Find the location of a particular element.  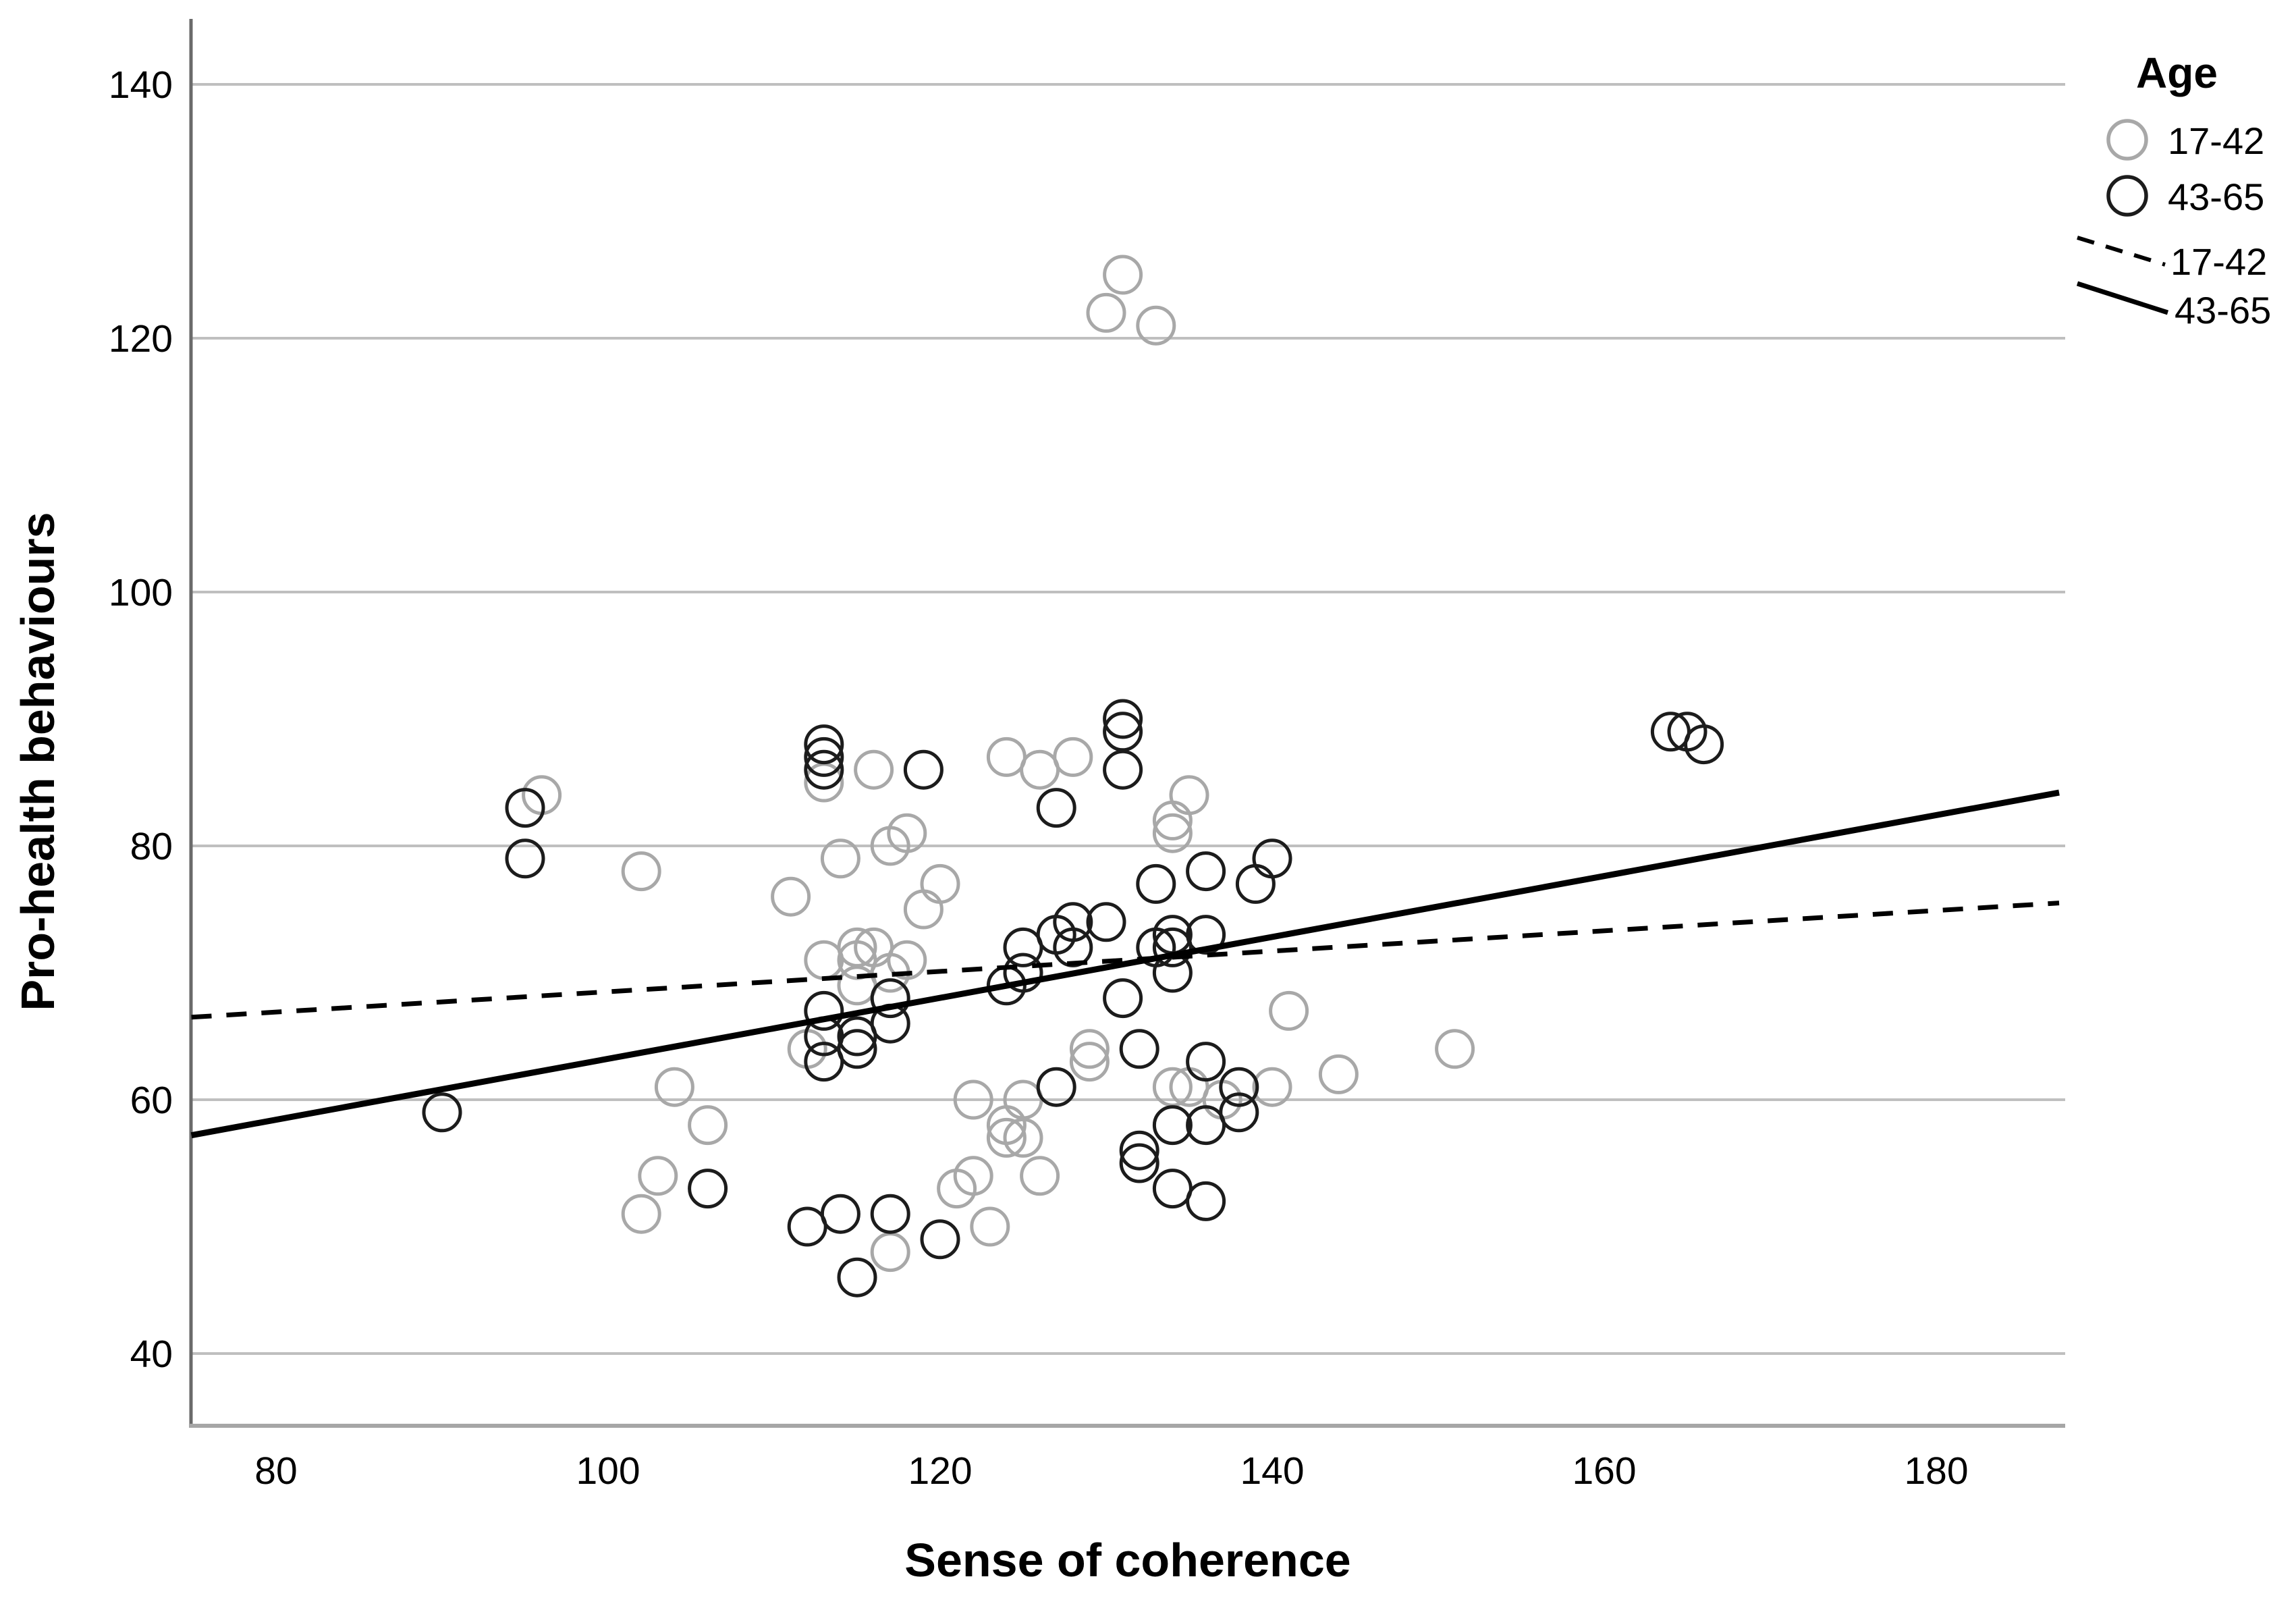

x-tick-label-100: 100 is located at coordinates (608, 1471).